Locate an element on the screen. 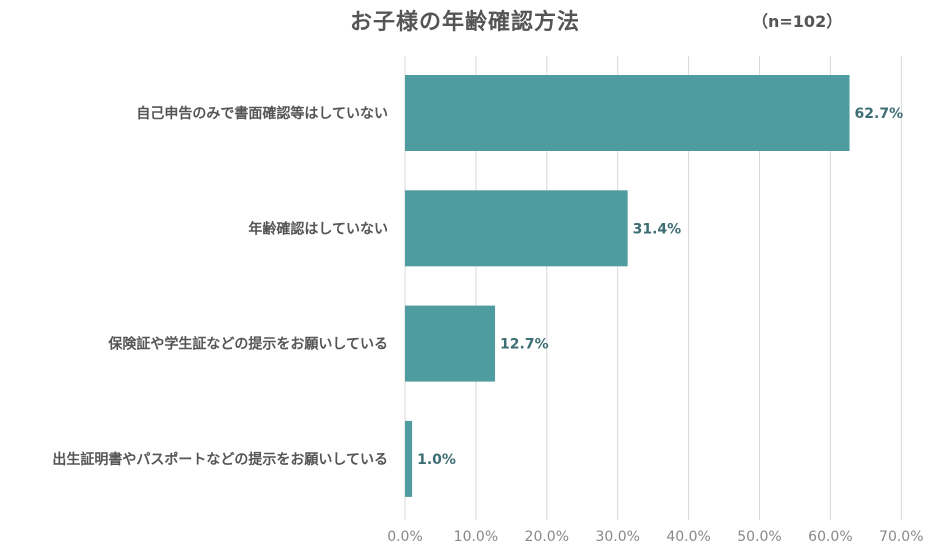 The height and width of the screenshot is (544, 928). x-tick-label: 30.0% is located at coordinates (617, 536).